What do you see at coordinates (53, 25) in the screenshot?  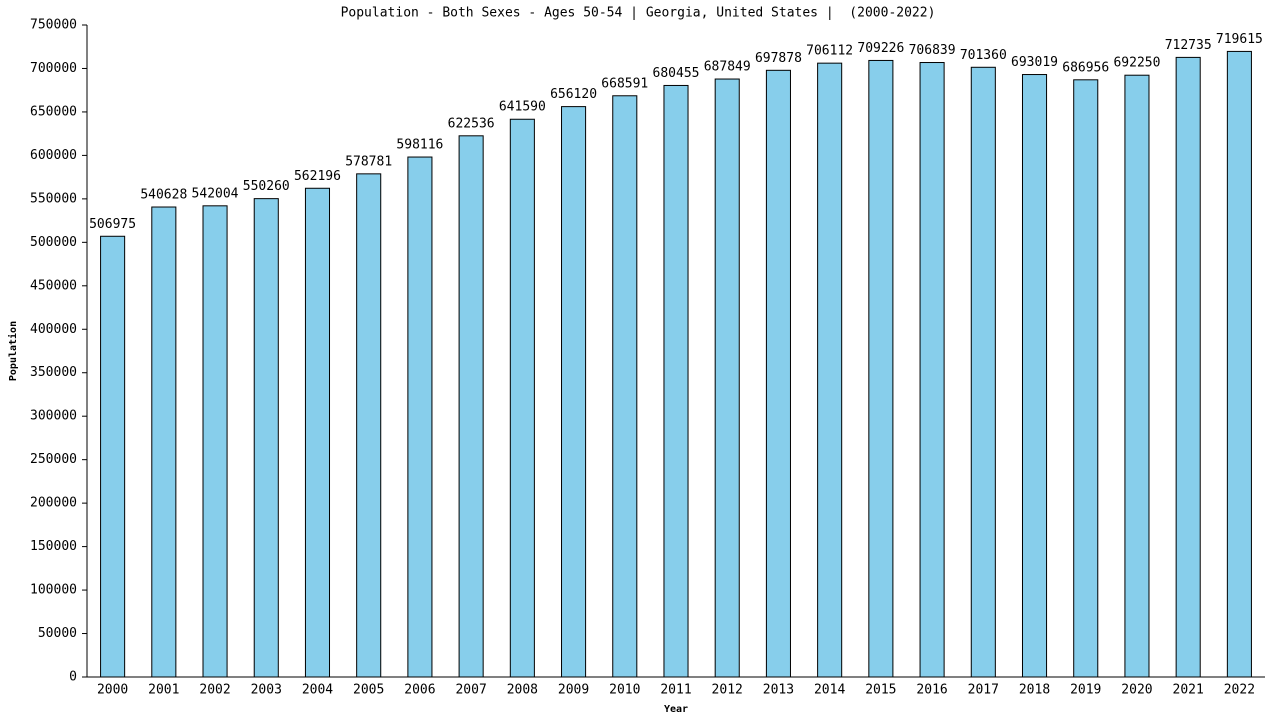 I see `y-tick-label: 750000` at bounding box center [53, 25].